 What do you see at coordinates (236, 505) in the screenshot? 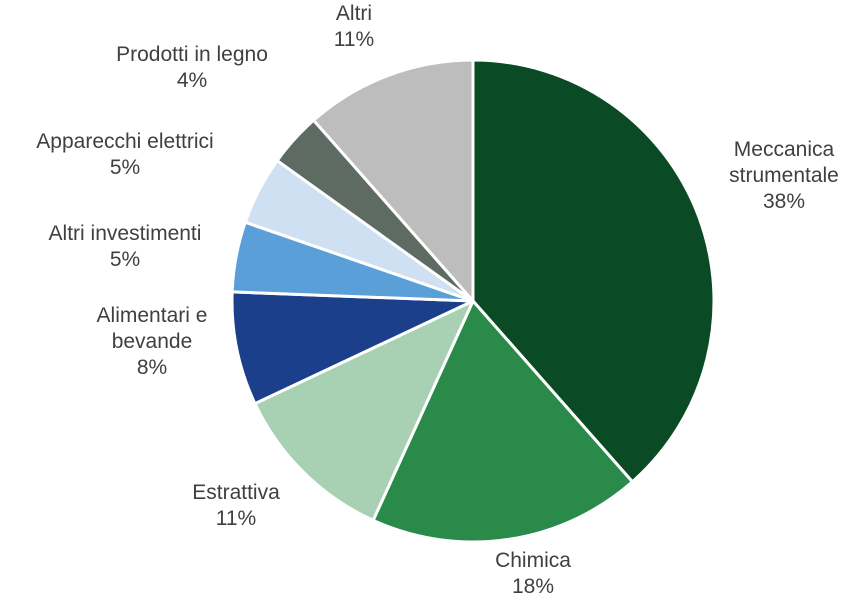
I see `pie-label-3: Estrattiva 11%` at bounding box center [236, 505].